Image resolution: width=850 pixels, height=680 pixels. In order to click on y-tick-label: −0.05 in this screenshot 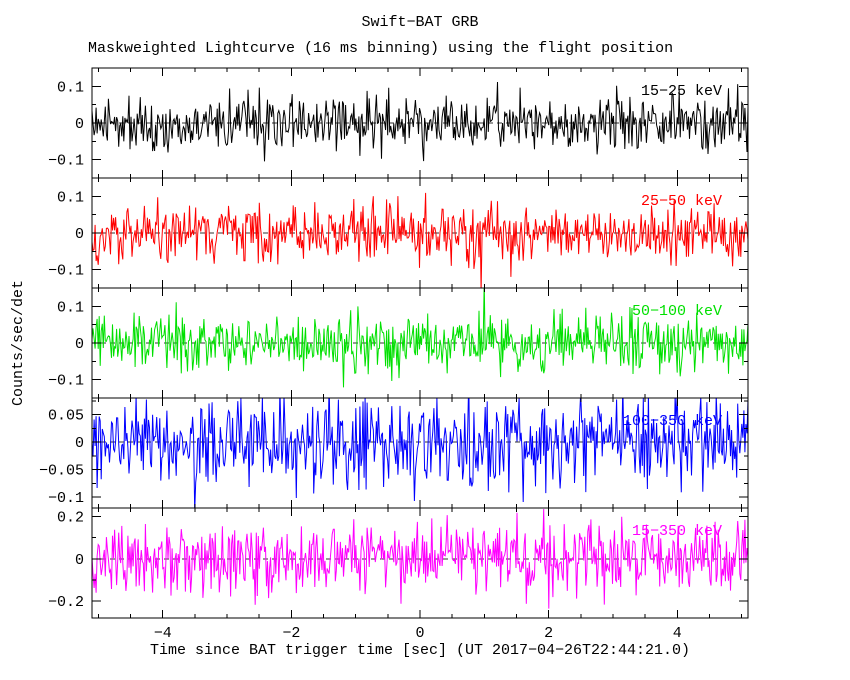, I will do `click(61, 471)`.